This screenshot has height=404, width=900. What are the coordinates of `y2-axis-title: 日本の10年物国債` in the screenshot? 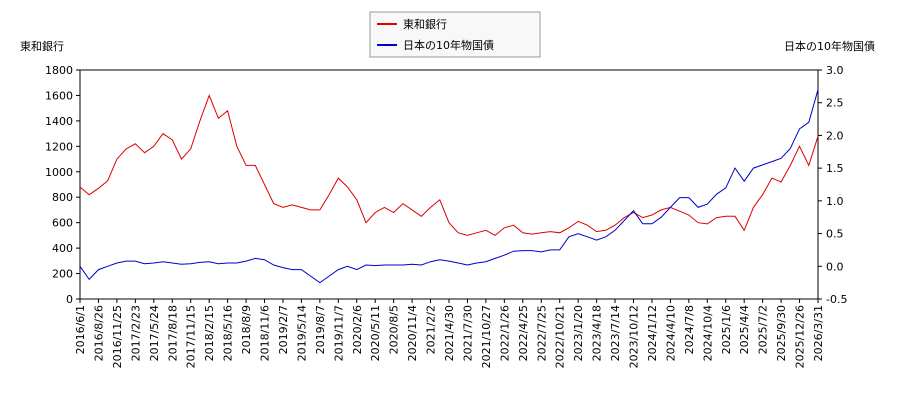 It's located at (829, 46).